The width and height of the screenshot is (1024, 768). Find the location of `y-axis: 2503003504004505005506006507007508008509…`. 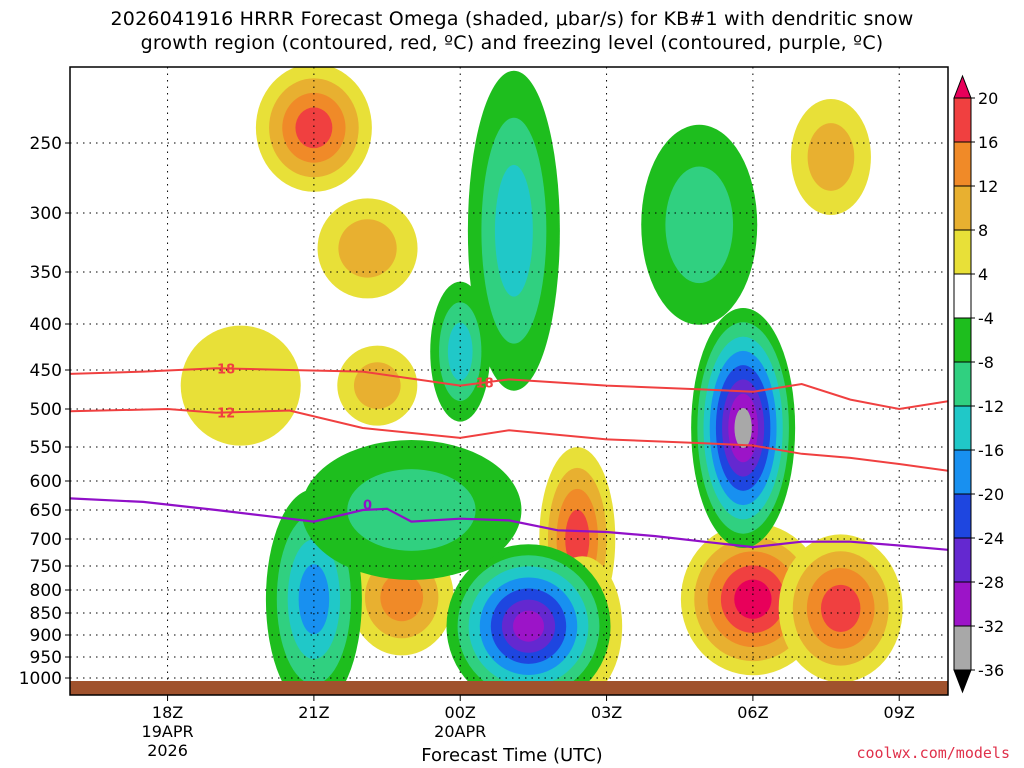

y-axis: 2503003504004505005506006507007508008509… is located at coordinates (44, 411).